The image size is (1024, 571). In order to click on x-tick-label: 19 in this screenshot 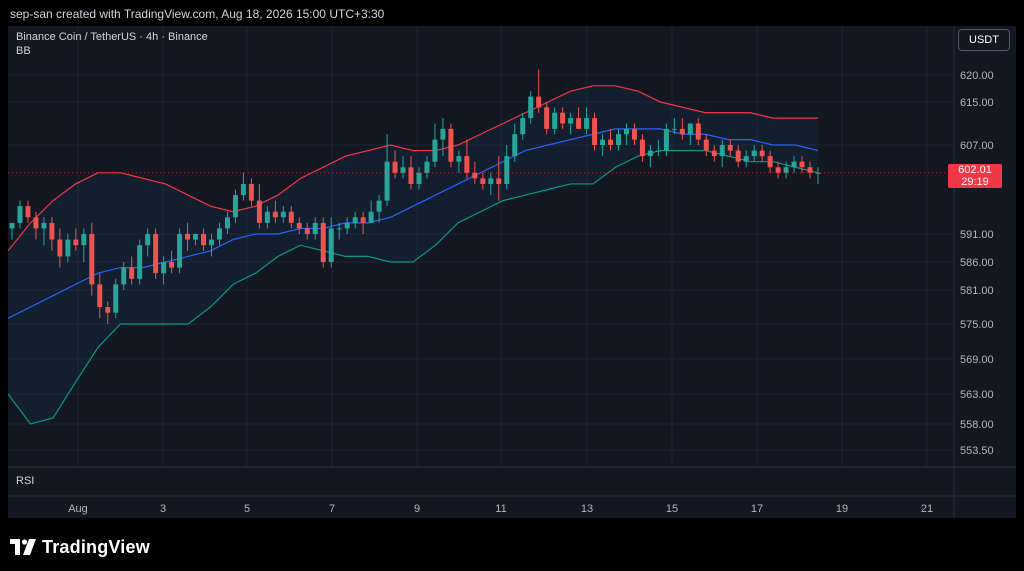, I will do `click(842, 509)`.